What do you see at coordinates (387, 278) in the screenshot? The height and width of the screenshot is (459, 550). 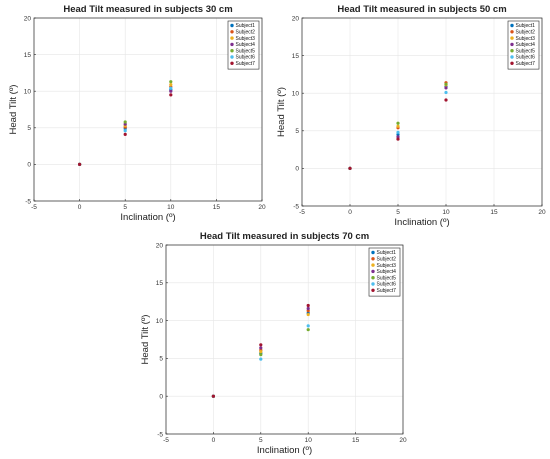 I see `legend-entry: Subject5` at bounding box center [387, 278].